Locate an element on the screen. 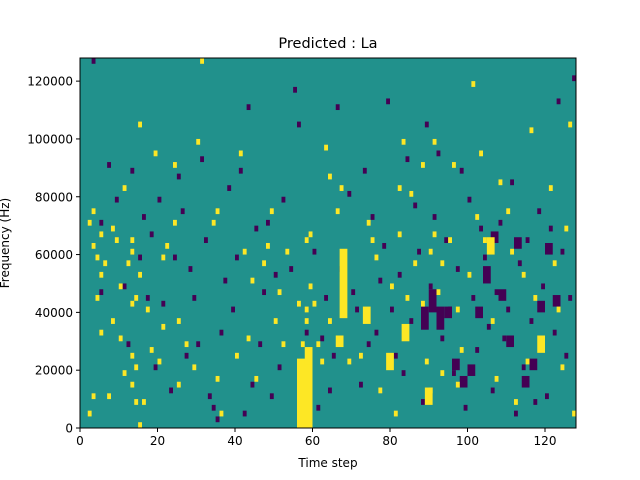 The width and height of the screenshot is (640, 480). y-tick-label: 60000 is located at coordinates (54, 255).